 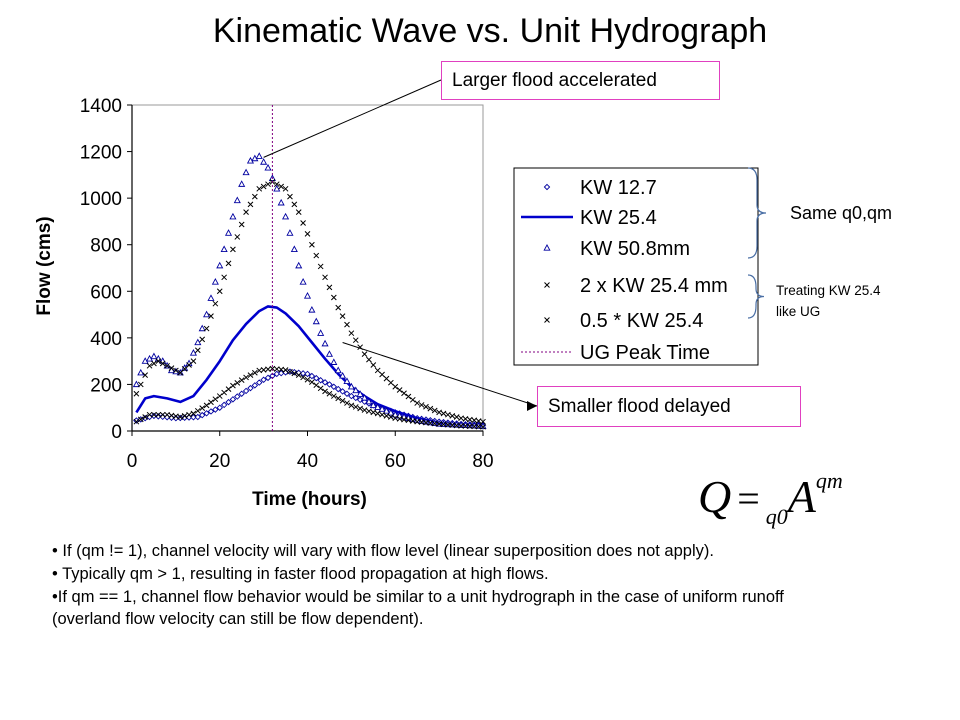 What do you see at coordinates (829, 480) in the screenshot?
I see `formula-qm: qm` at bounding box center [829, 480].